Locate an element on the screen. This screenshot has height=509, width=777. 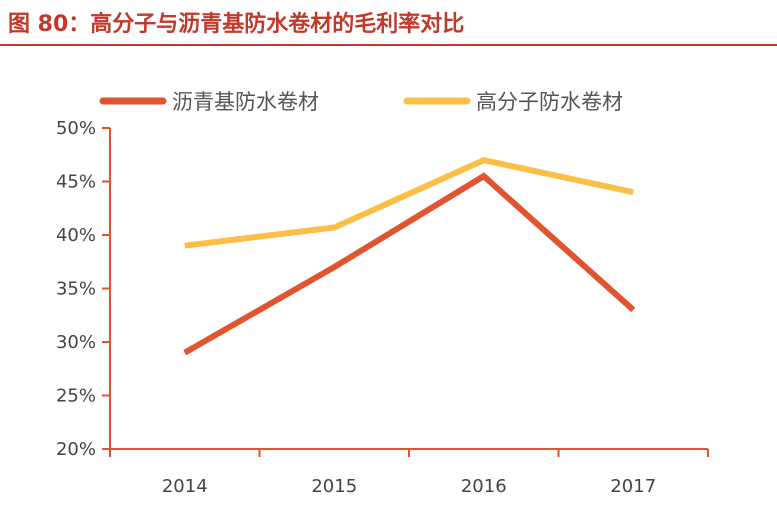
y-tick-label: 50% is located at coordinates (76, 128).